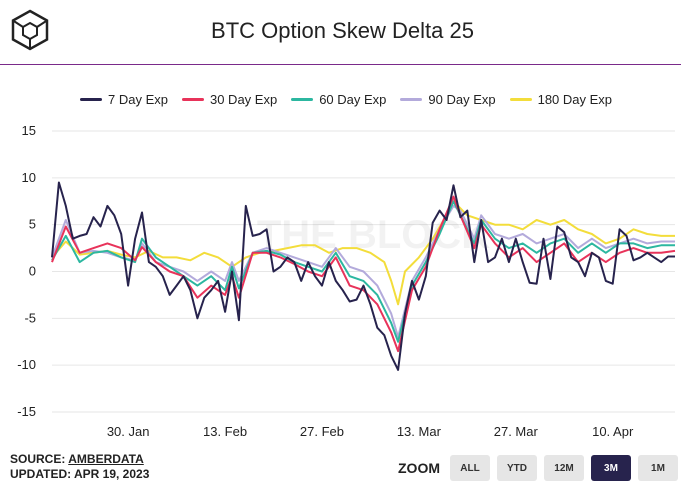 The width and height of the screenshot is (685, 490). I want to click on zoom-button-3m: 3M, so click(611, 468).